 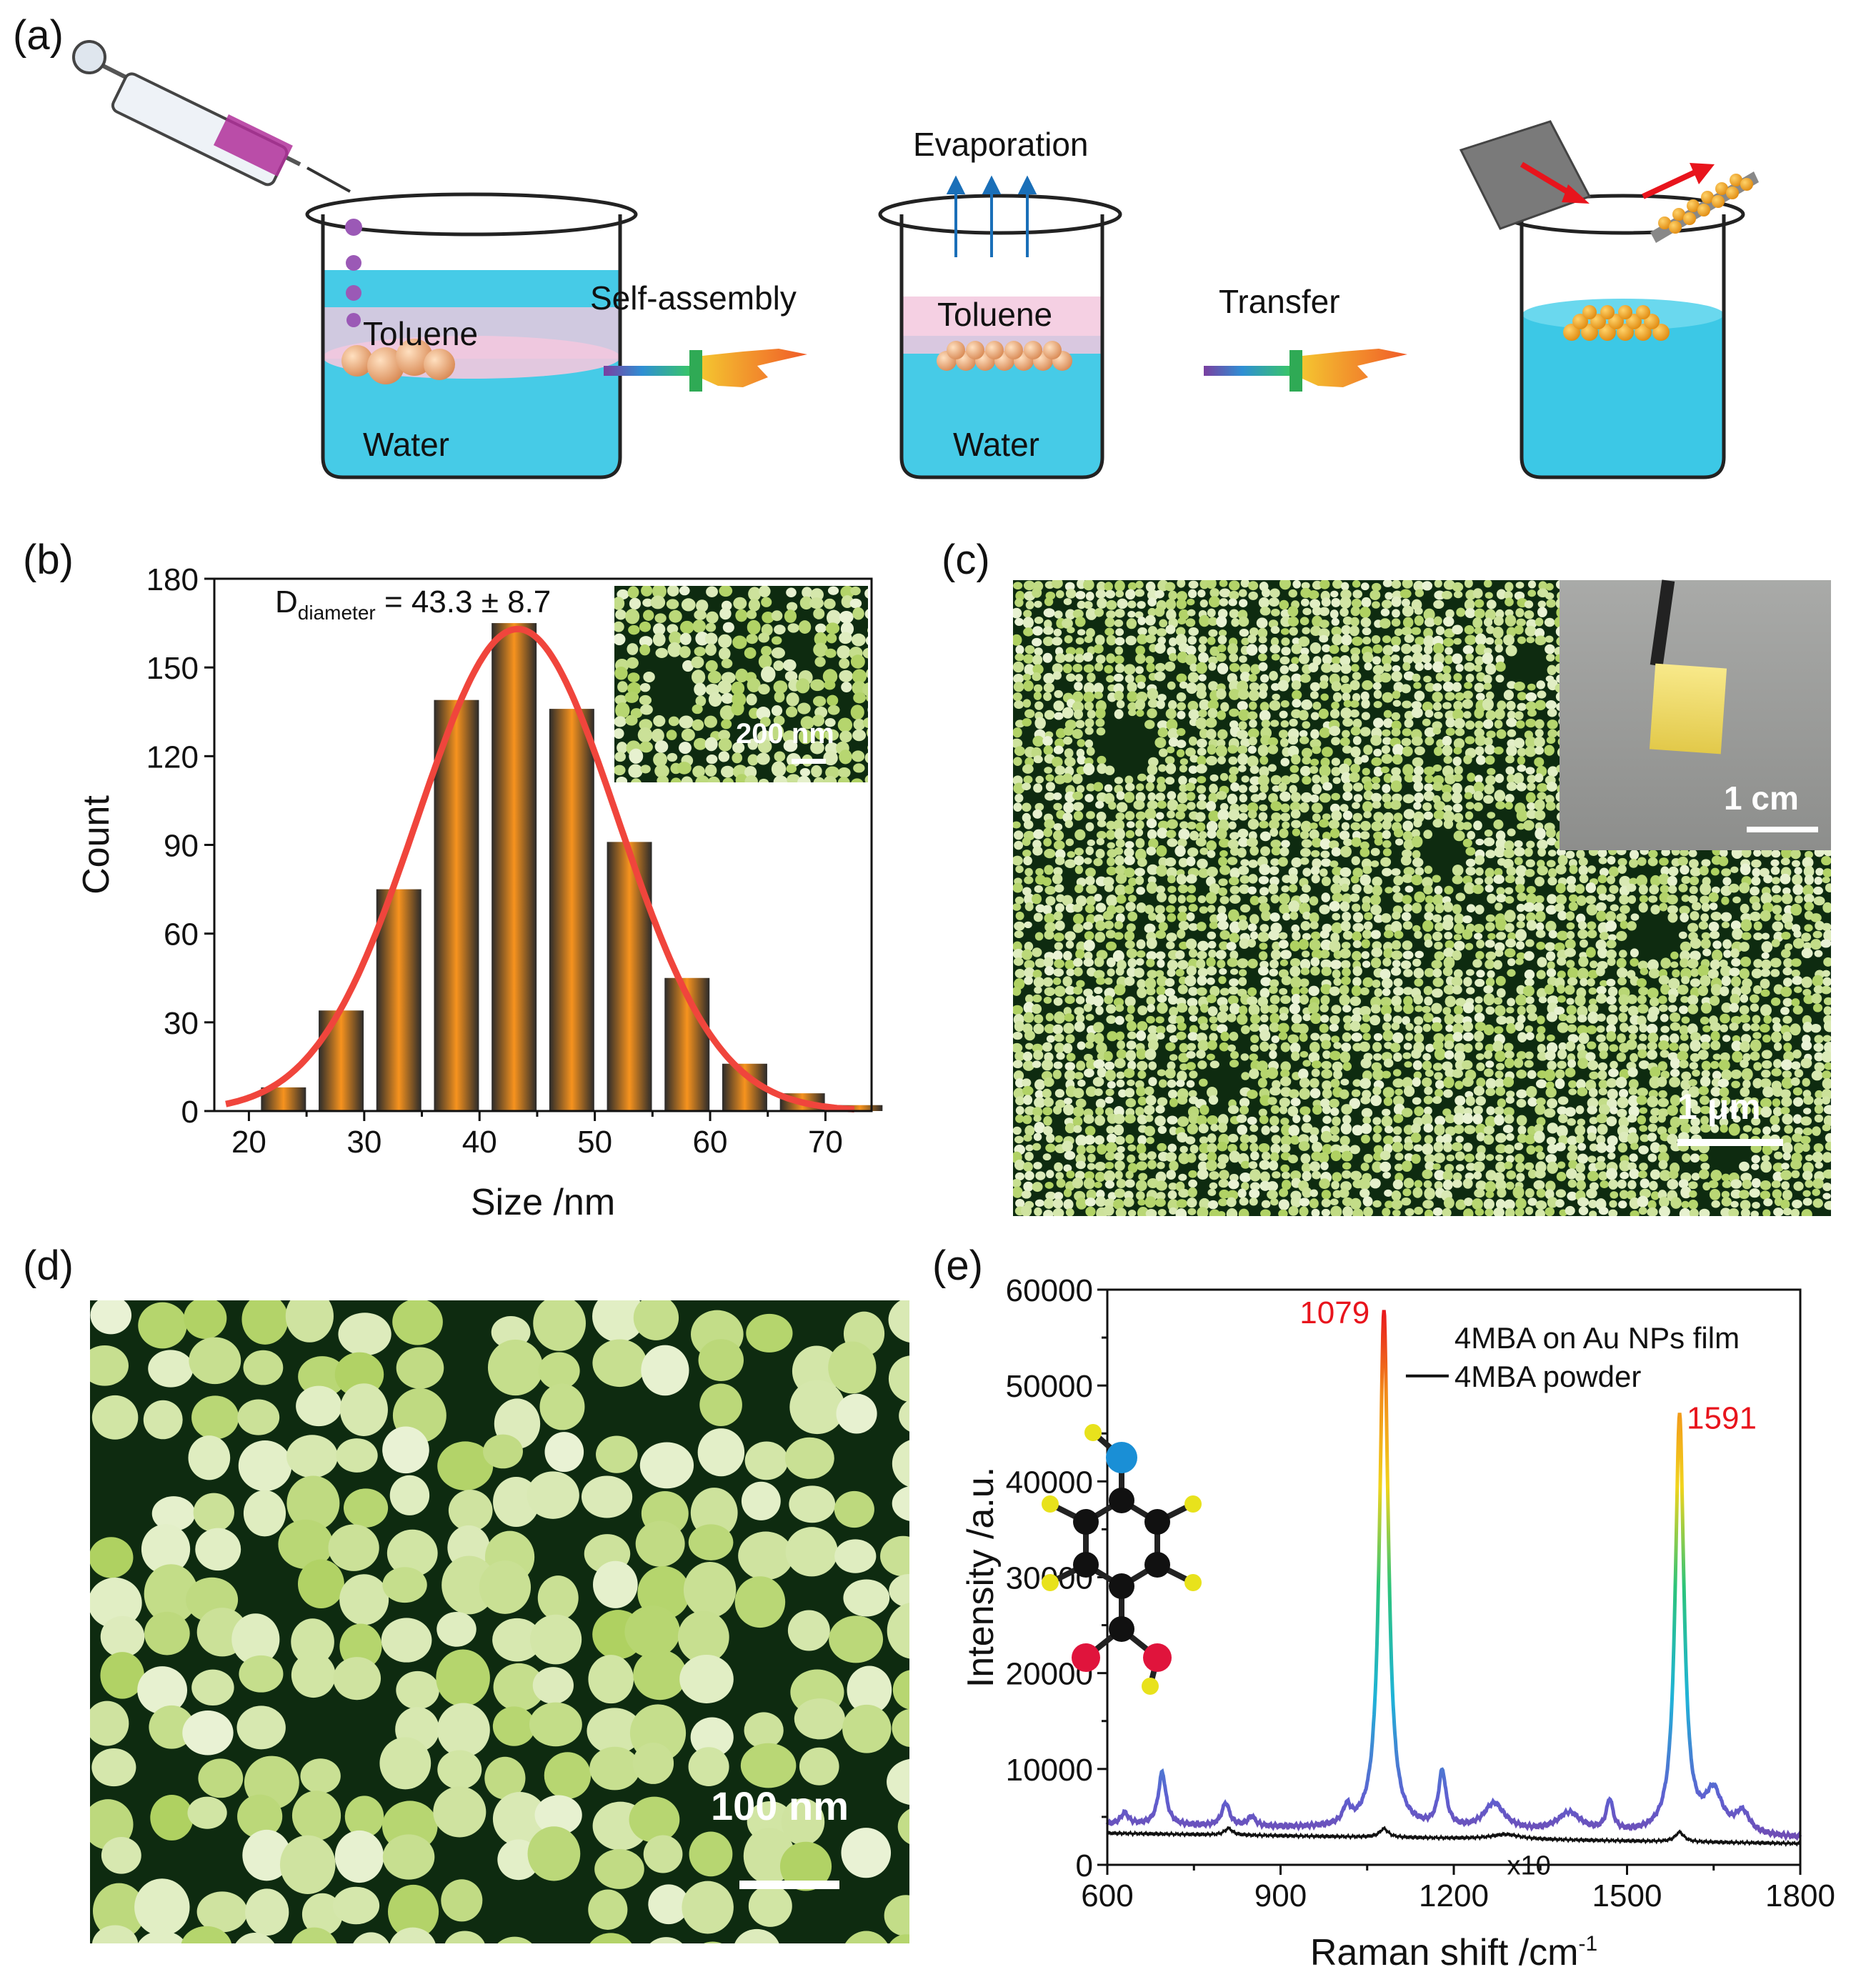 What do you see at coordinates (363, 1142) in the screenshot?
I see `x-tick-label: 30` at bounding box center [363, 1142].